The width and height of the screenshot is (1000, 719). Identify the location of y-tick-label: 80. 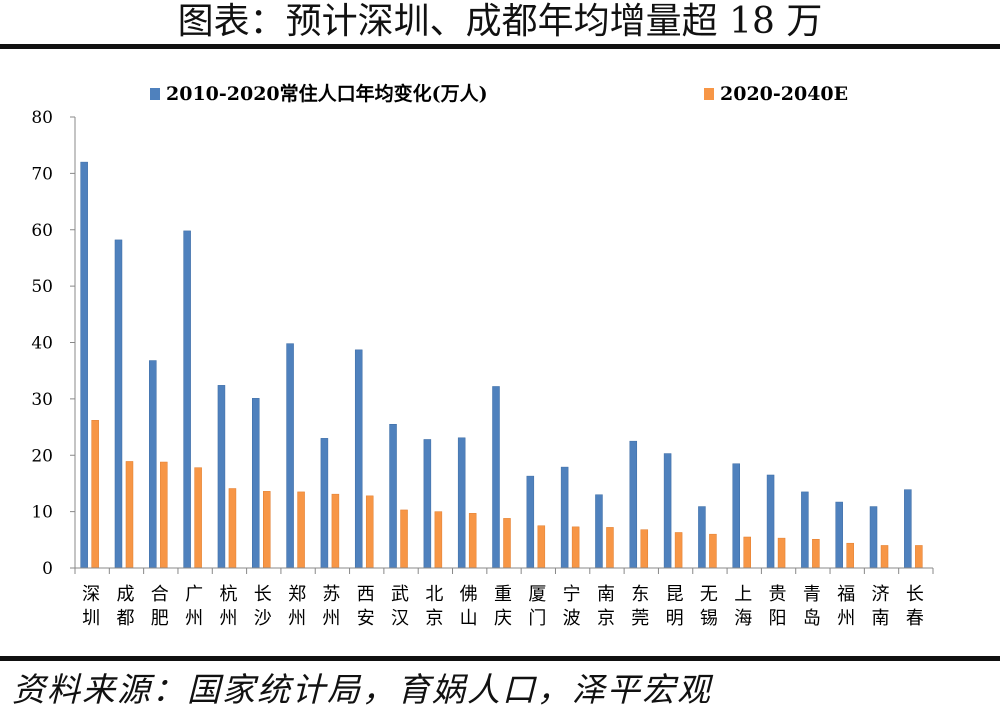
(42, 118).